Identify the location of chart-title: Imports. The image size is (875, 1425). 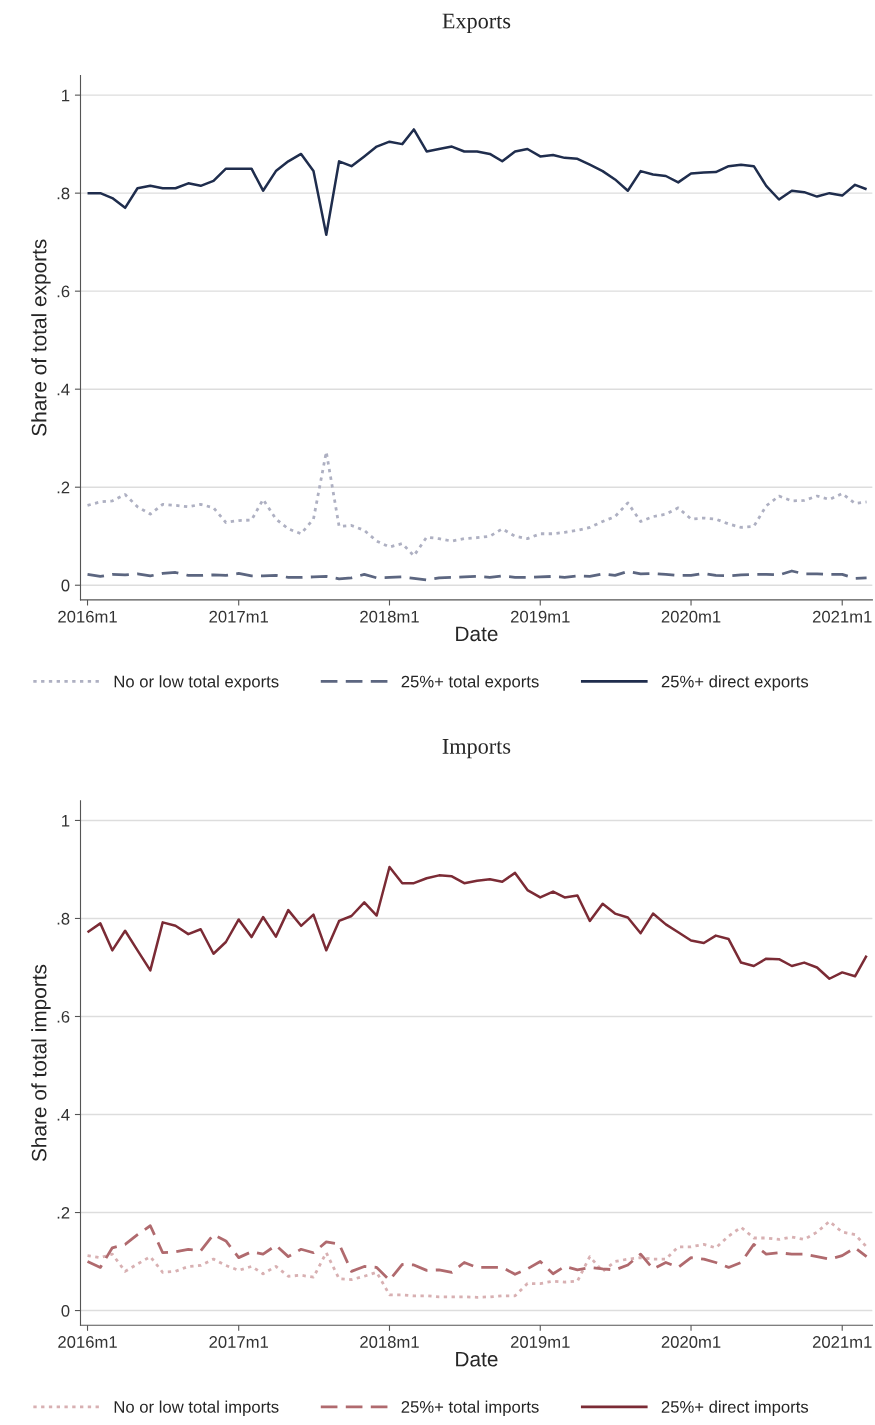
(476, 749).